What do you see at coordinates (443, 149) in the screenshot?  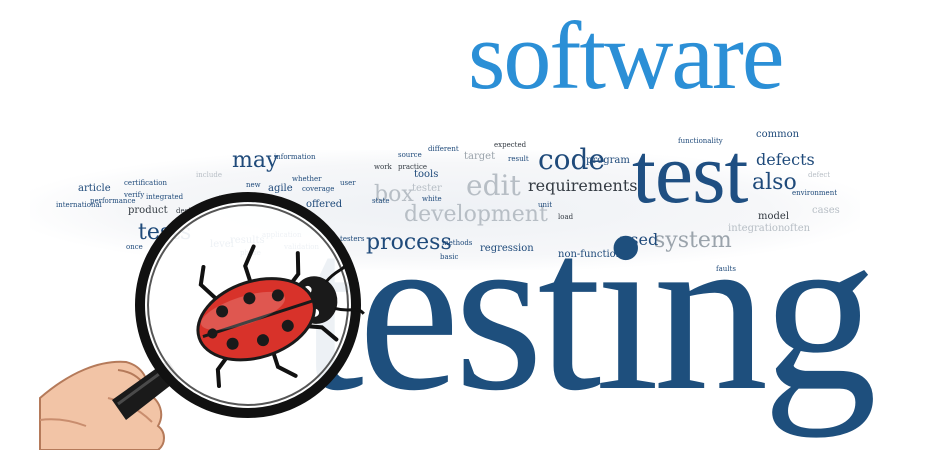 I see `word-different: different` at bounding box center [443, 149].